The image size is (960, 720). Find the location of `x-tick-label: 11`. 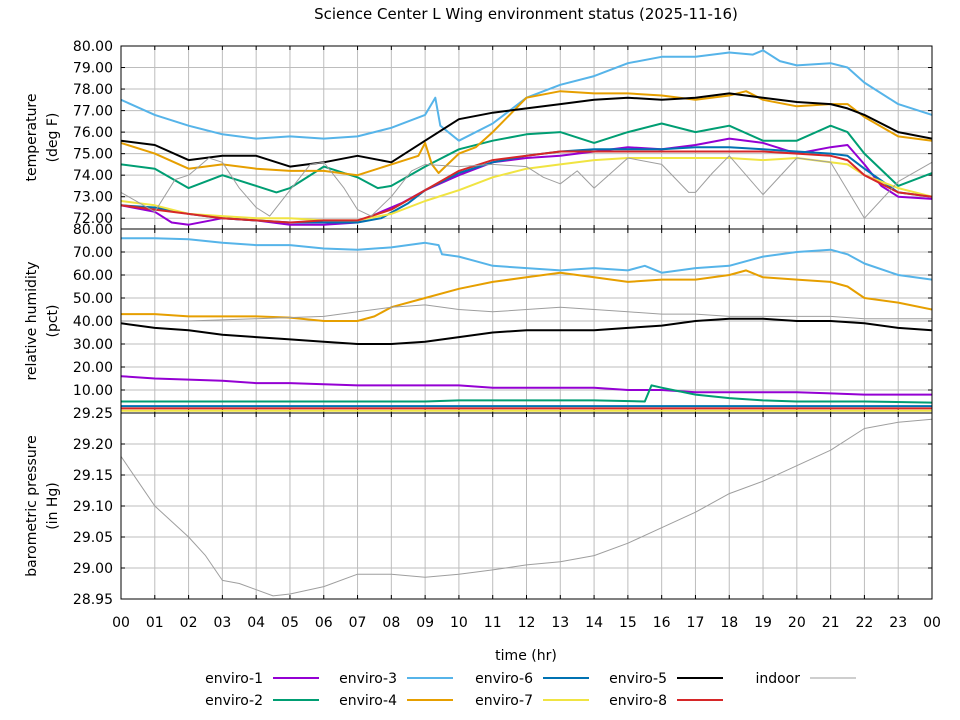

x-tick-label: 11 is located at coordinates (493, 623).